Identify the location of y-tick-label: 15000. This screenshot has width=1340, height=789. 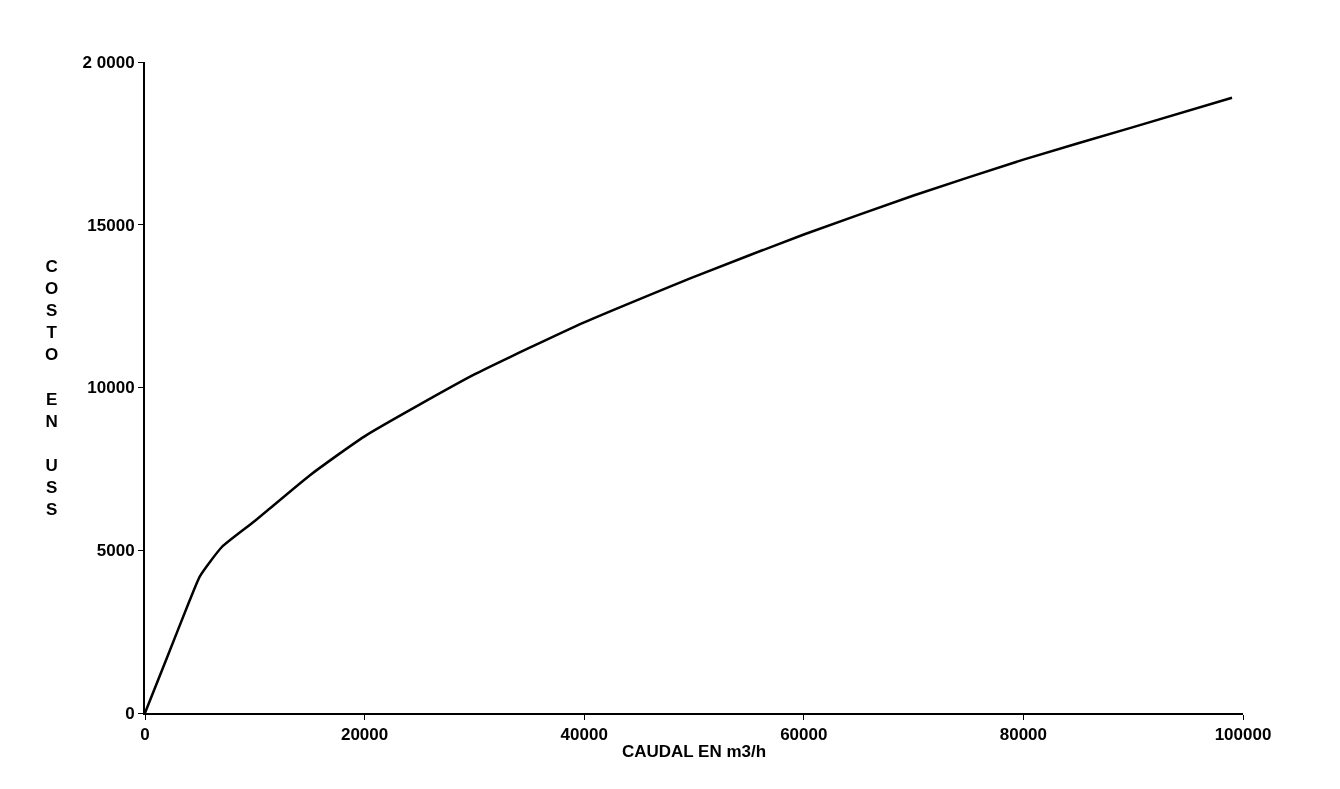
(111, 225).